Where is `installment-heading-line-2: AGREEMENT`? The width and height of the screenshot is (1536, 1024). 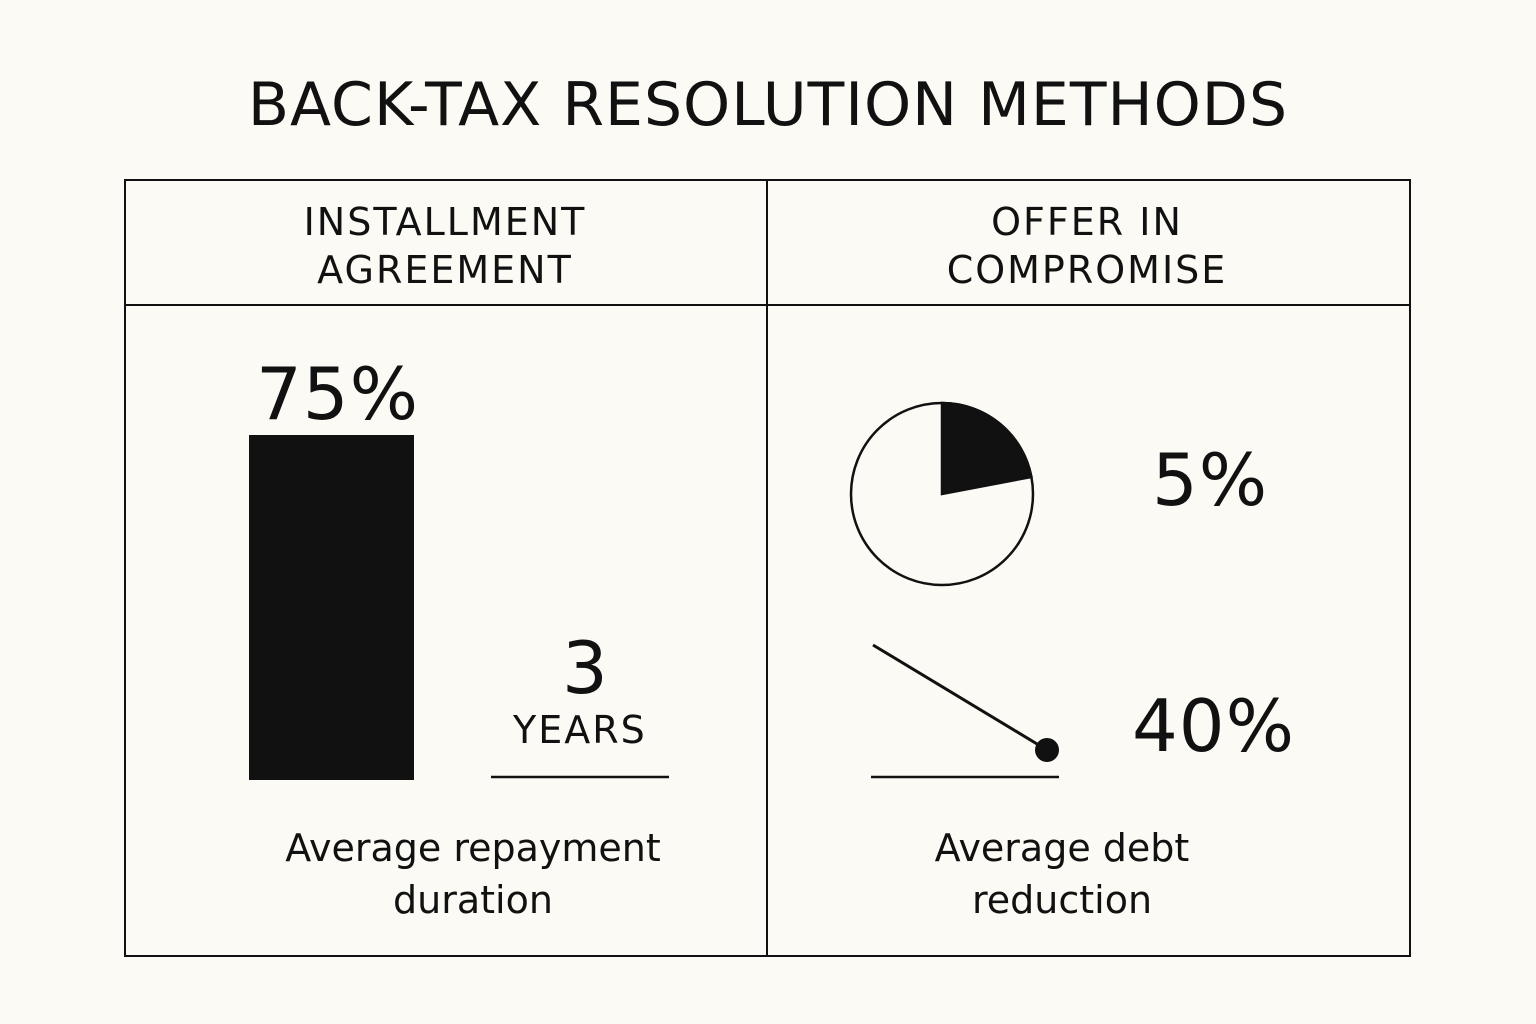
installment-heading-line-2: AGREEMENT is located at coordinates (445, 270).